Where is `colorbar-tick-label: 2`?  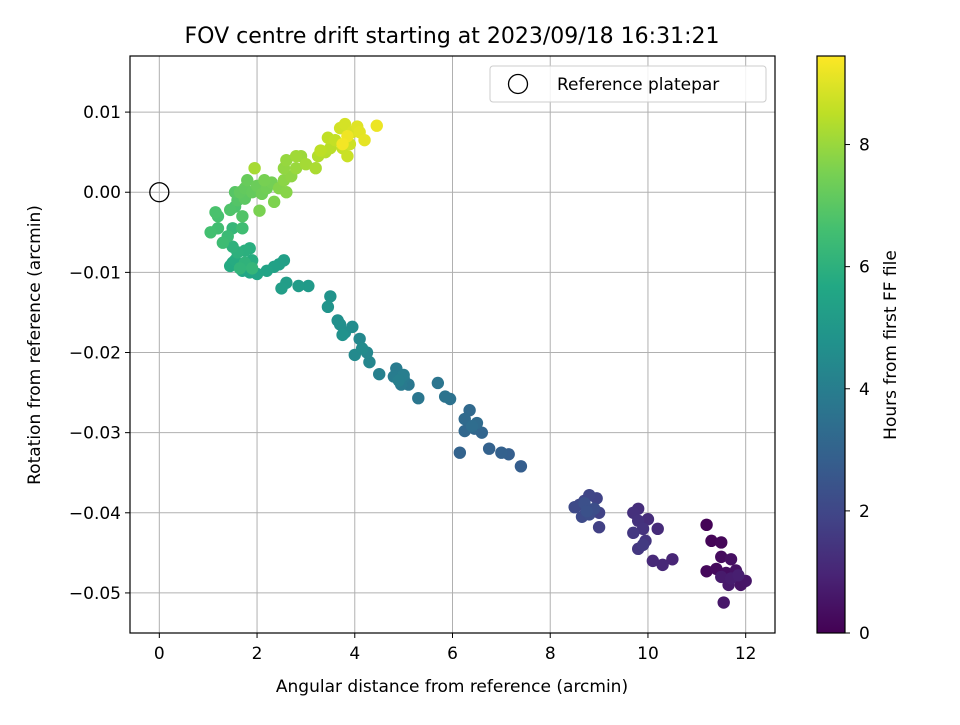
colorbar-tick-label: 2 is located at coordinates (864, 512).